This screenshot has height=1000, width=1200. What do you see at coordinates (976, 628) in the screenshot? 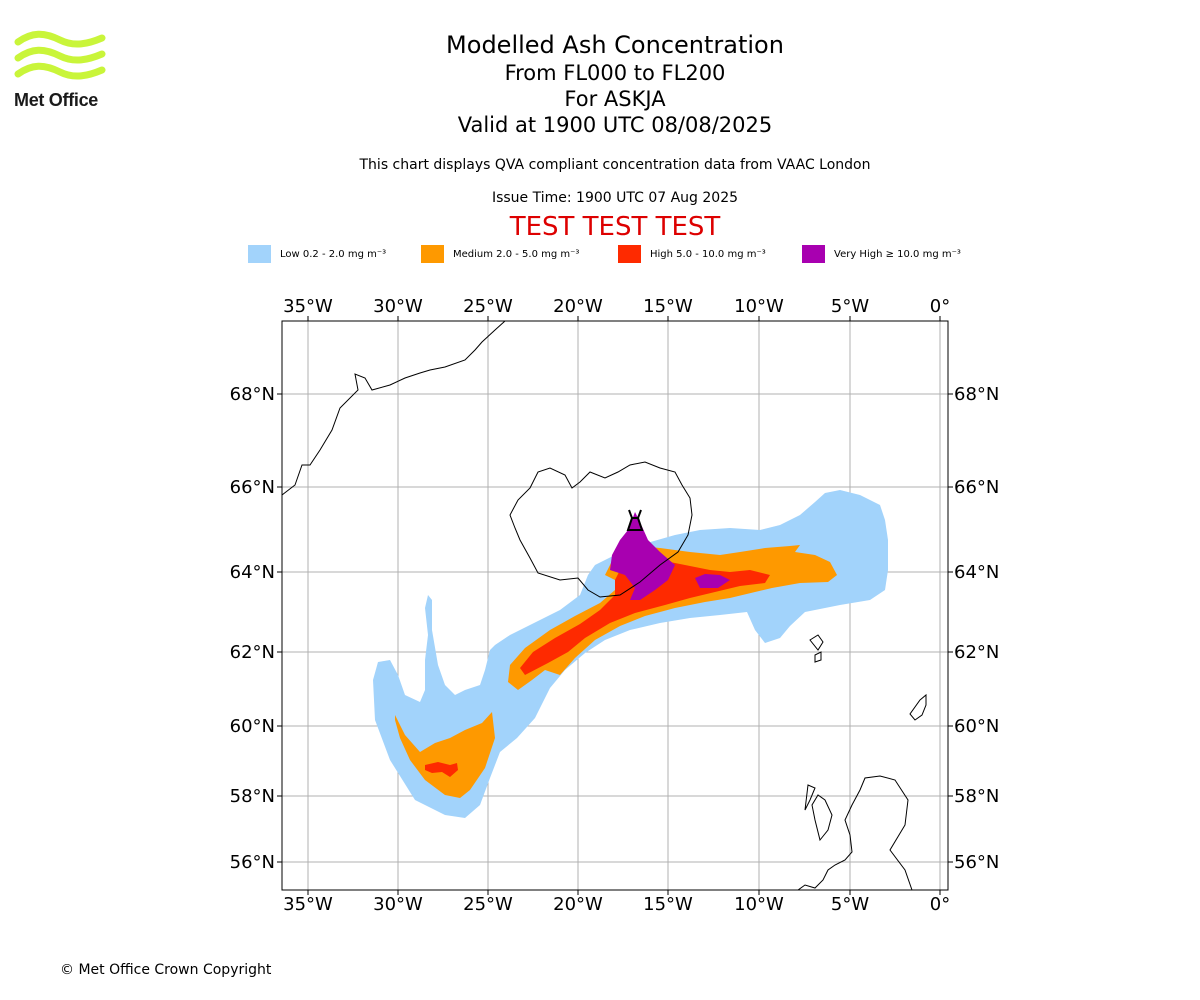
I see `lat-labels-right: 68°N 66°N 64°N 62°N 60°N 58°N 56°N` at bounding box center [976, 628].